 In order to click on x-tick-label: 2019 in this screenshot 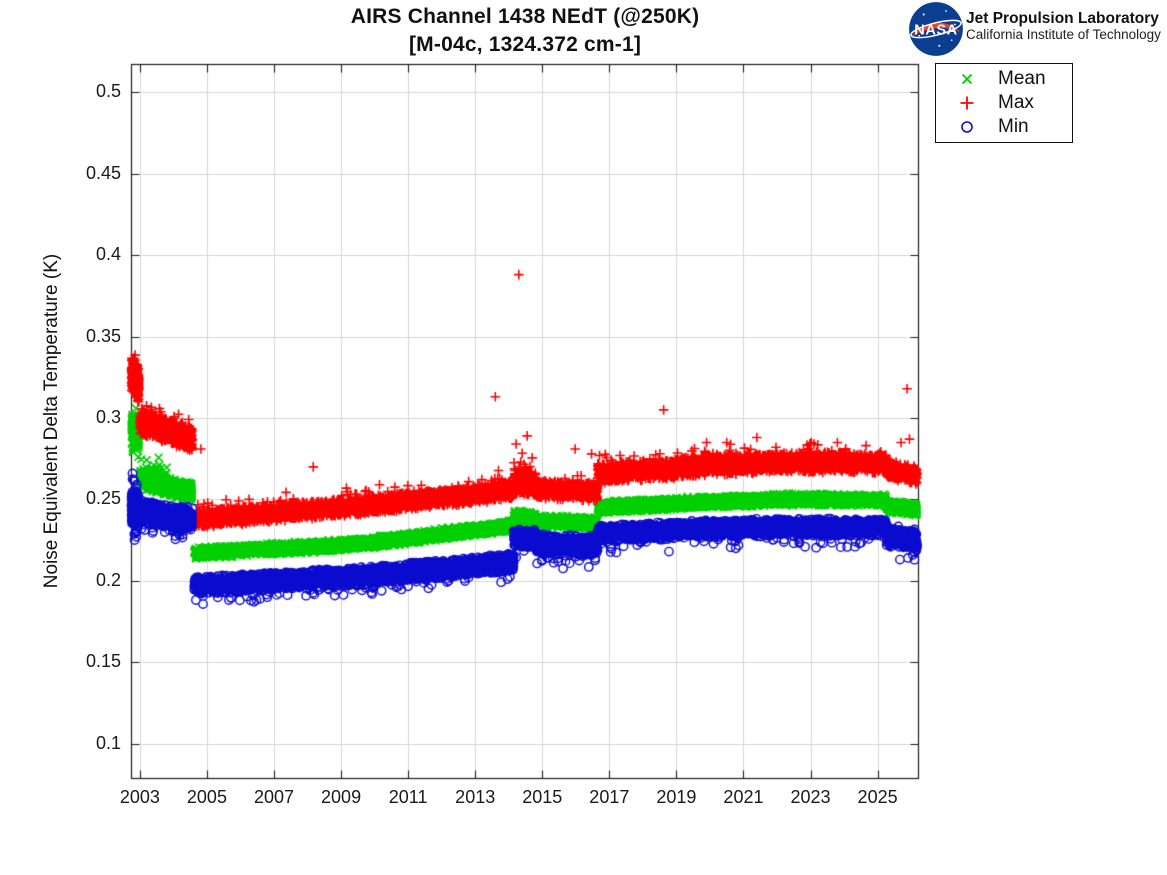, I will do `click(676, 797)`.